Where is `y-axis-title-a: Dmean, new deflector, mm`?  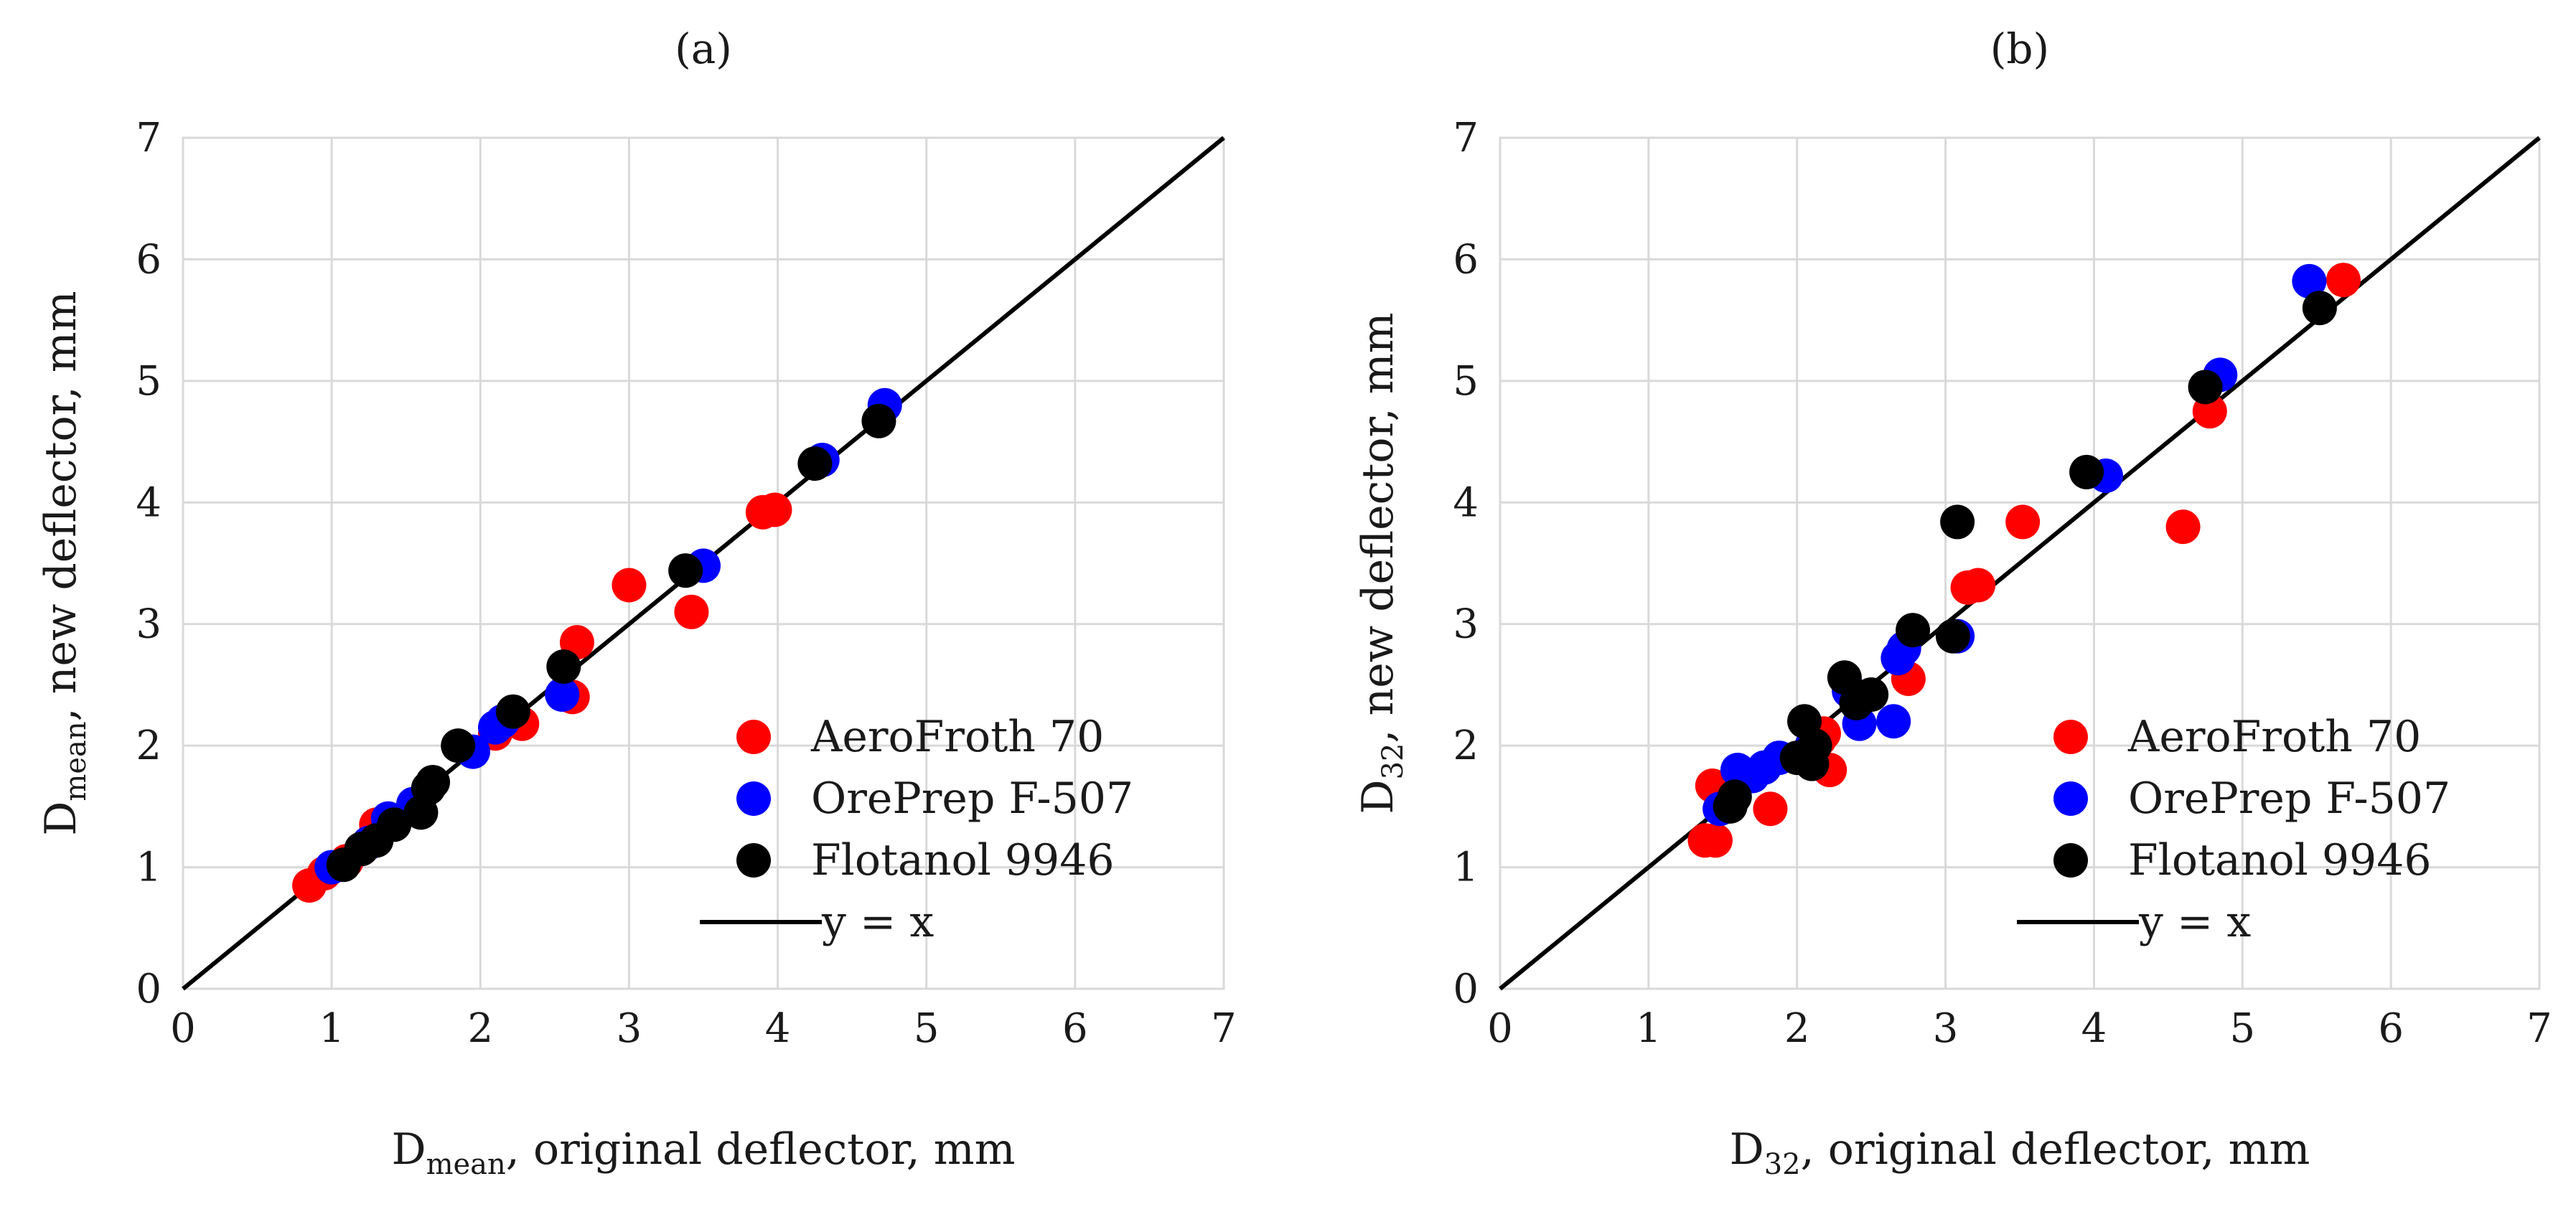
y-axis-title-a: Dmean, new deflector, mm is located at coordinates (65, 563).